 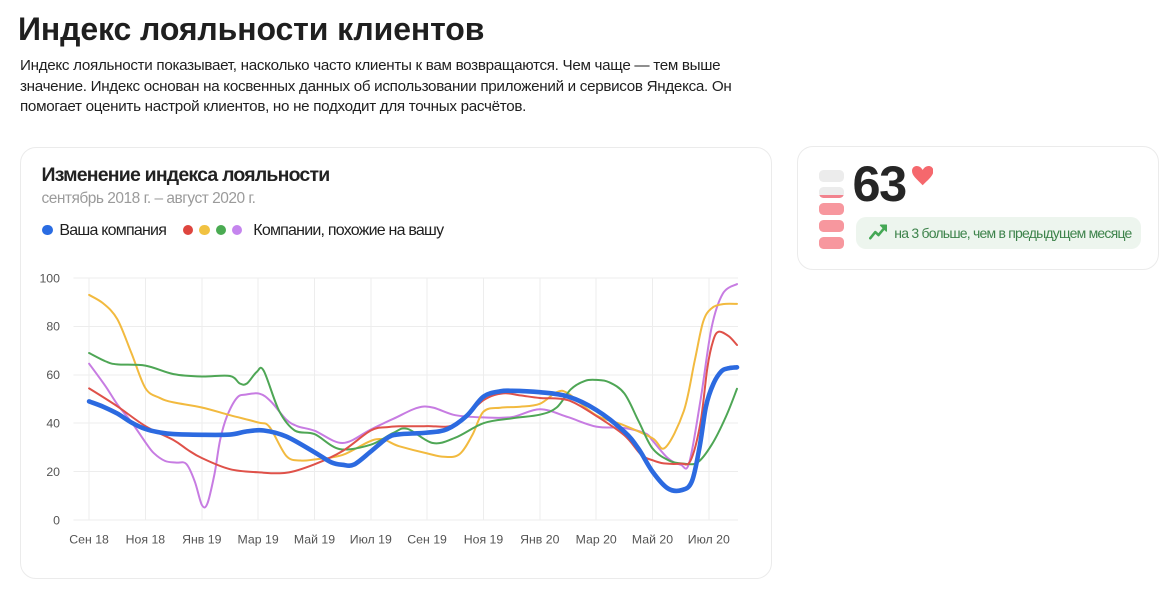 I want to click on svg-text: Май 19, so click(x=314, y=539).